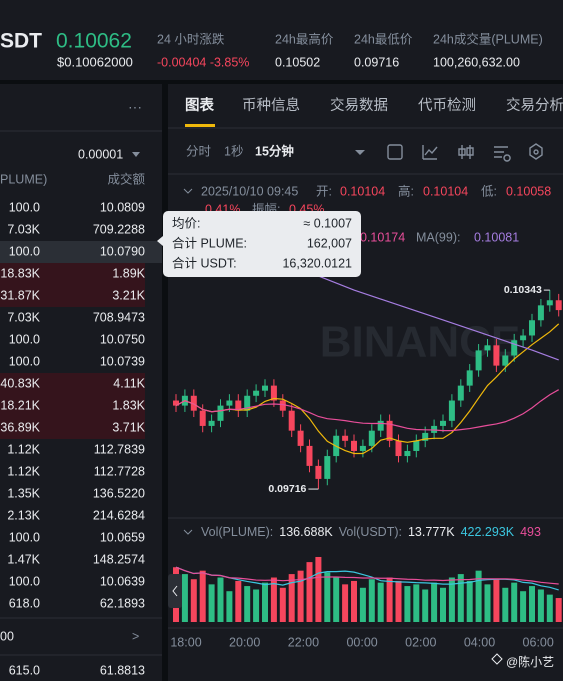  Describe the element at coordinates (376, 62) in the screenshot. I see `stat-value: 0.09716` at that location.